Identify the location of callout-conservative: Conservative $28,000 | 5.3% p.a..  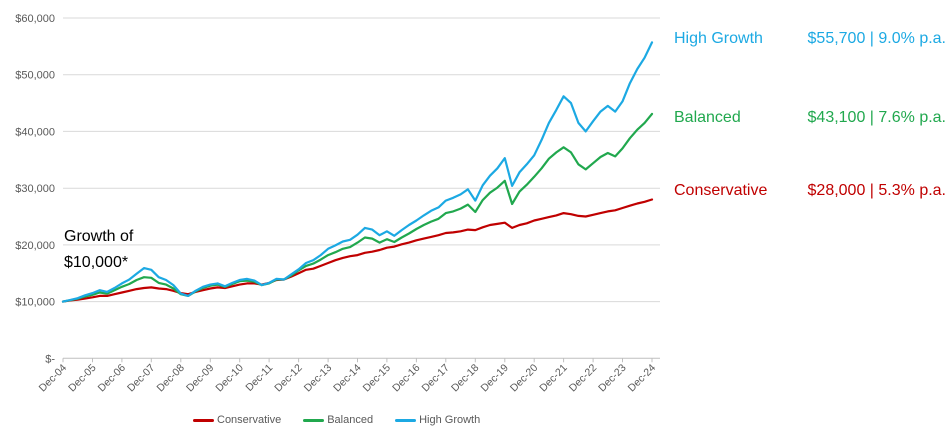
(810, 191).